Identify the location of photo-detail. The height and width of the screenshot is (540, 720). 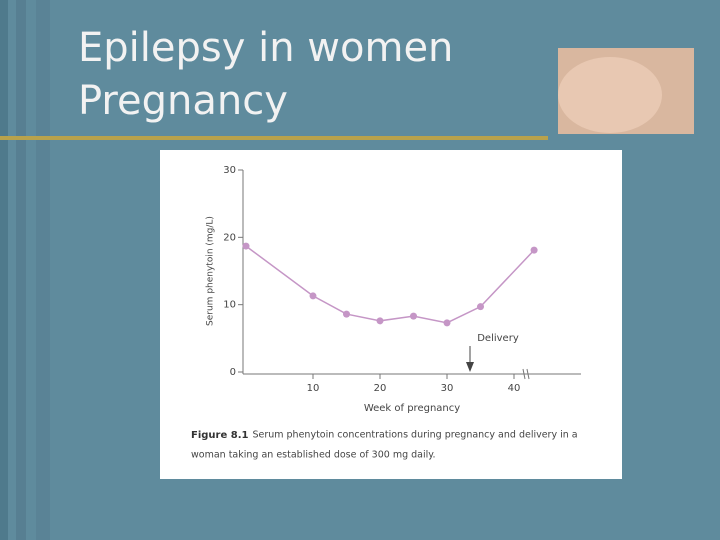
(610, 95).